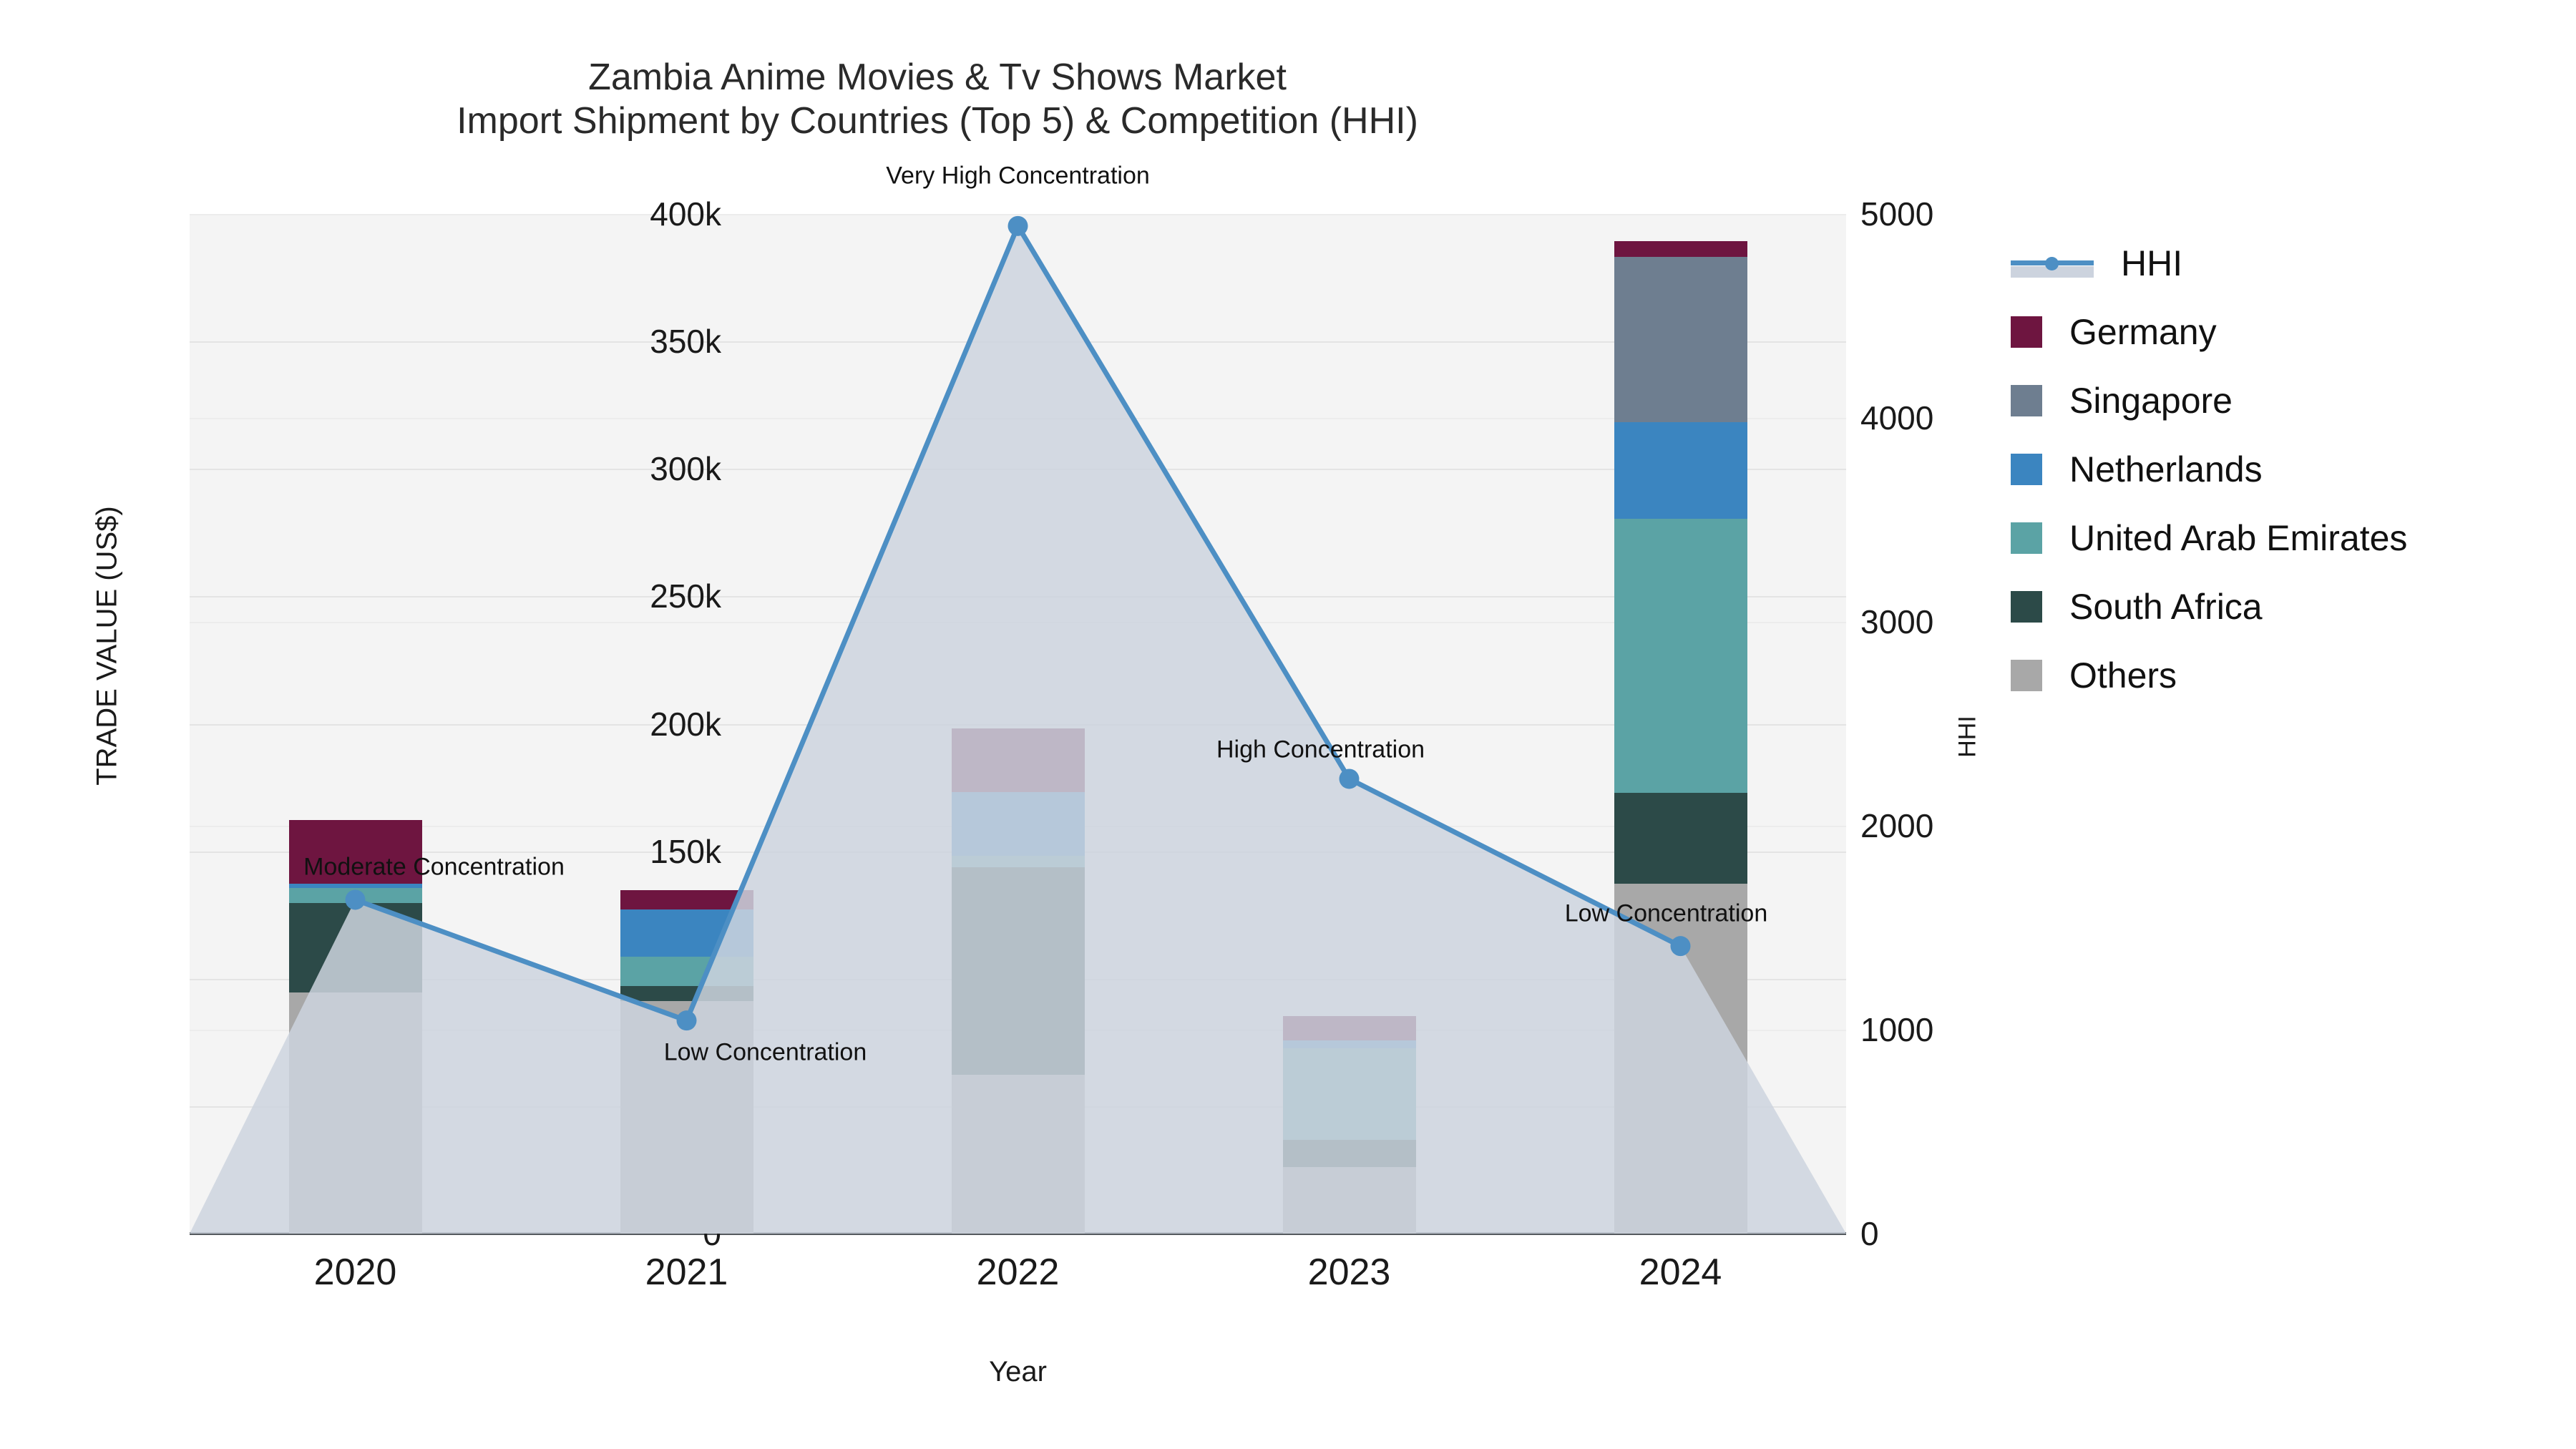 The height and width of the screenshot is (1449, 2576). I want to click on legend-item-south-africa: South Africa, so click(2290, 606).